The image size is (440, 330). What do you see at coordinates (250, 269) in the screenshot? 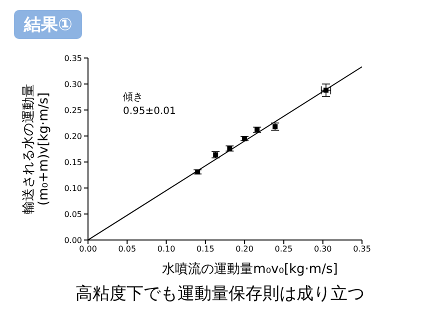
I see `x-axis-title: 水噴流の運動量m₀v₀[kg·m/s]` at bounding box center [250, 269].